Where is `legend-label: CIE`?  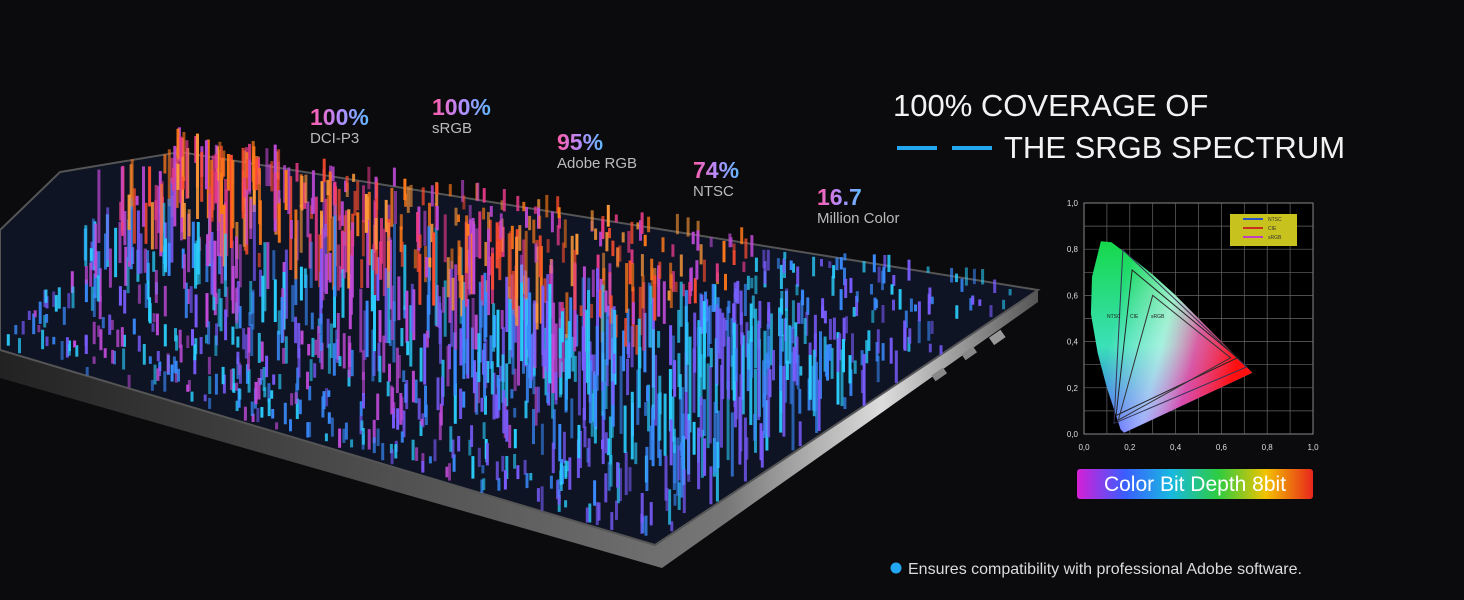 legend-label: CIE is located at coordinates (1272, 229).